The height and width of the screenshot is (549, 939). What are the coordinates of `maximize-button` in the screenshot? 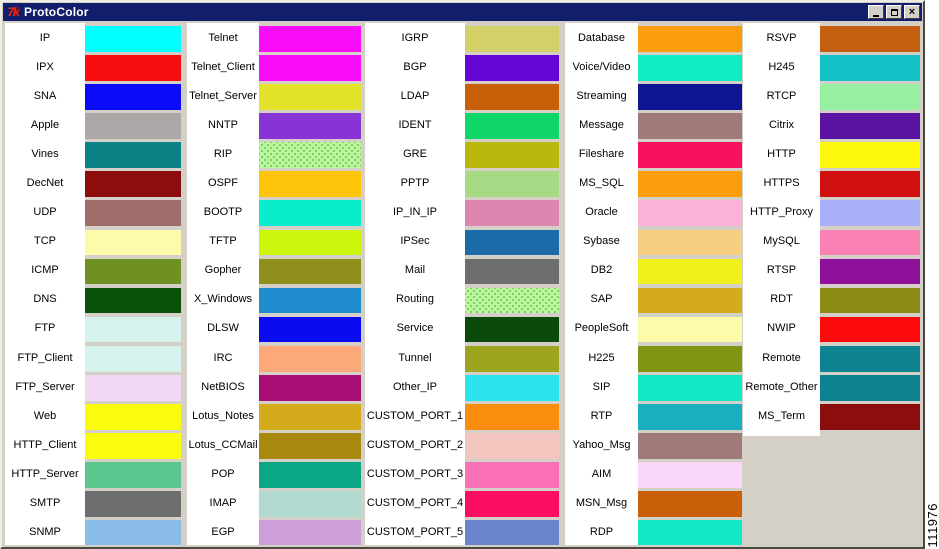 It's located at (894, 12).